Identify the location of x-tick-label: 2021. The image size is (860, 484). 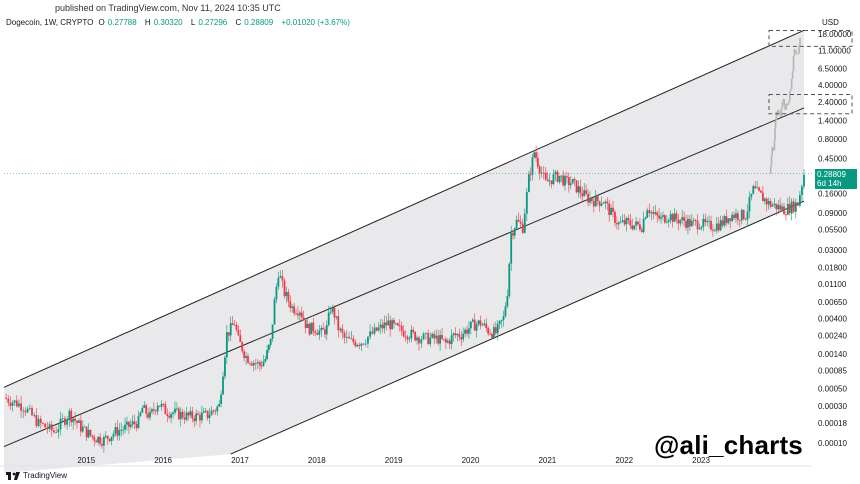
(547, 460).